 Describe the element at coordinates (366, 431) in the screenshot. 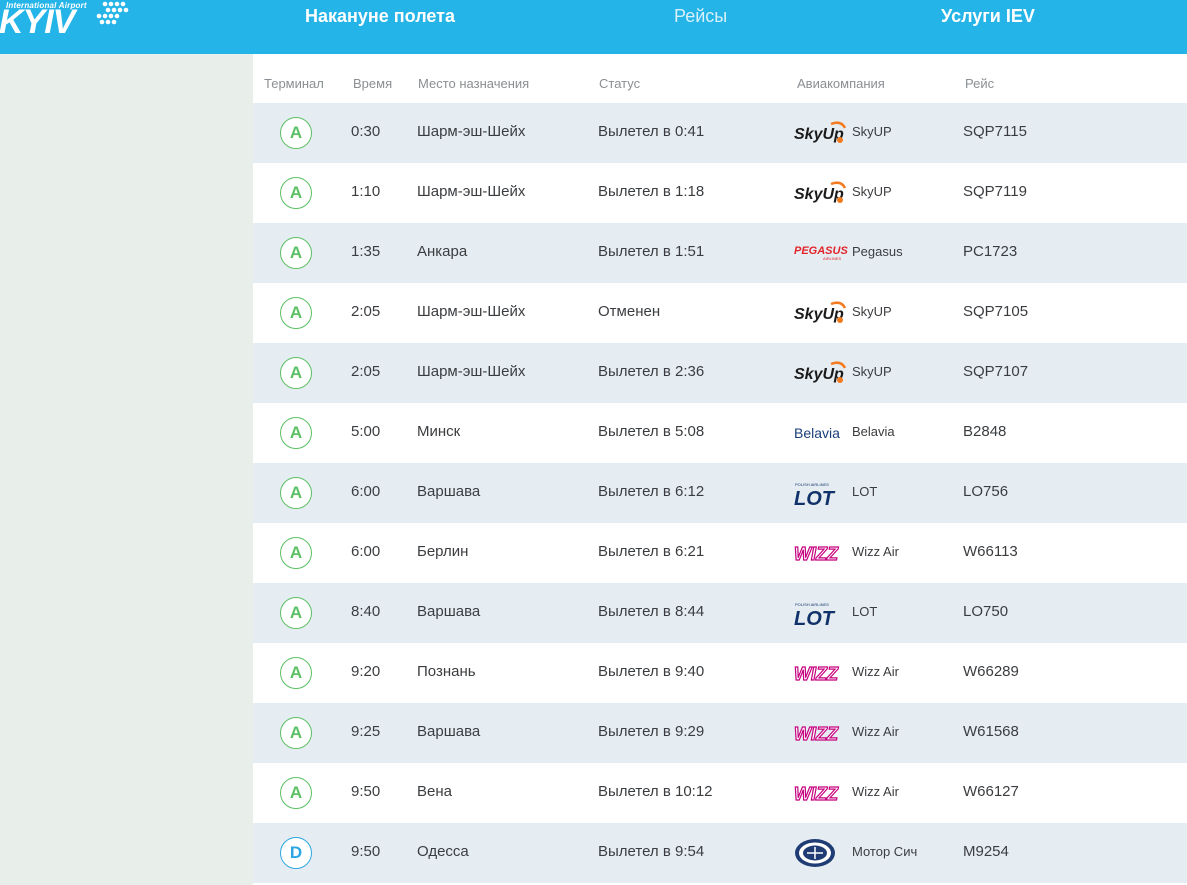

I see `departure-time: 5:00` at that location.